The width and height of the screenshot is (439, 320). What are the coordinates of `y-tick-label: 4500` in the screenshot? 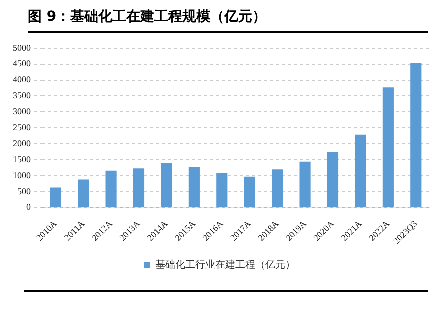 It's located at (22, 63).